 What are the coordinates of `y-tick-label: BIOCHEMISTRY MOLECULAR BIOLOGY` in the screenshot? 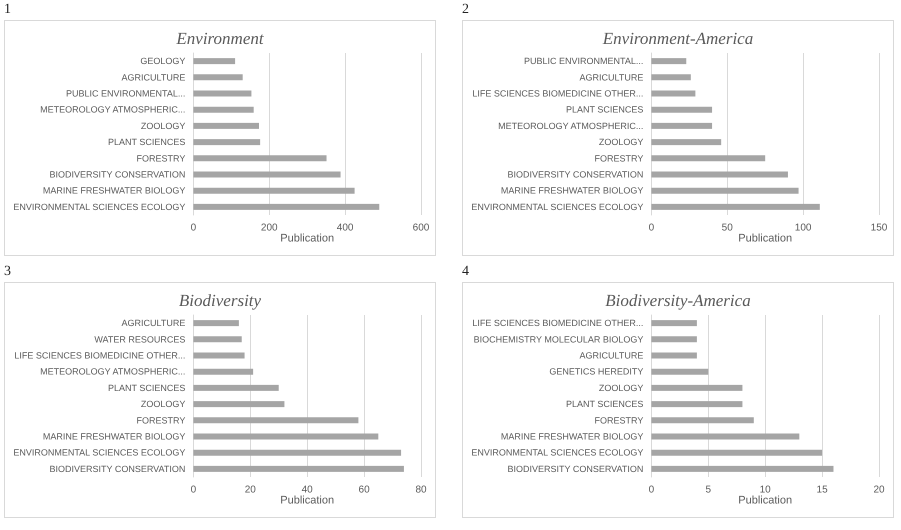 It's located at (559, 339).